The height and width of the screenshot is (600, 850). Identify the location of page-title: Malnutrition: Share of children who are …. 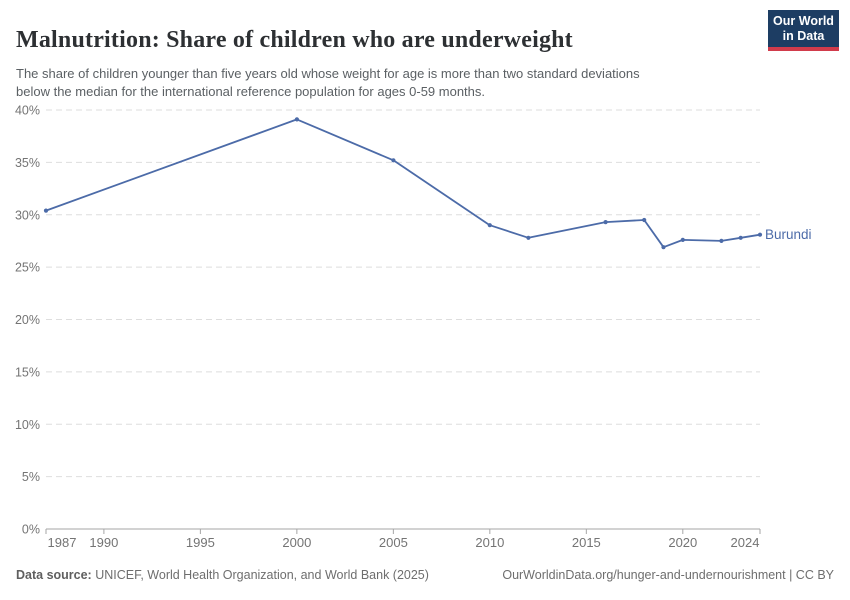
(294, 40).